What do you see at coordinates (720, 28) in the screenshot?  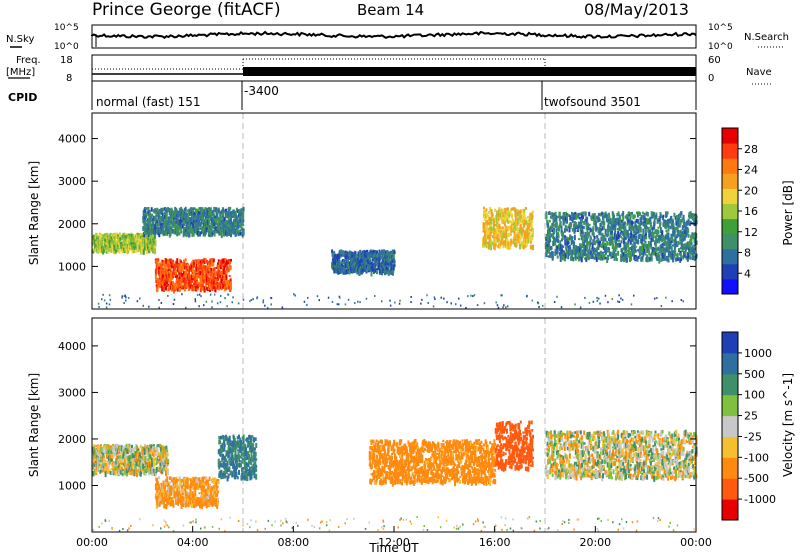 I see `noise-tick-high-right: 10^5` at bounding box center [720, 28].